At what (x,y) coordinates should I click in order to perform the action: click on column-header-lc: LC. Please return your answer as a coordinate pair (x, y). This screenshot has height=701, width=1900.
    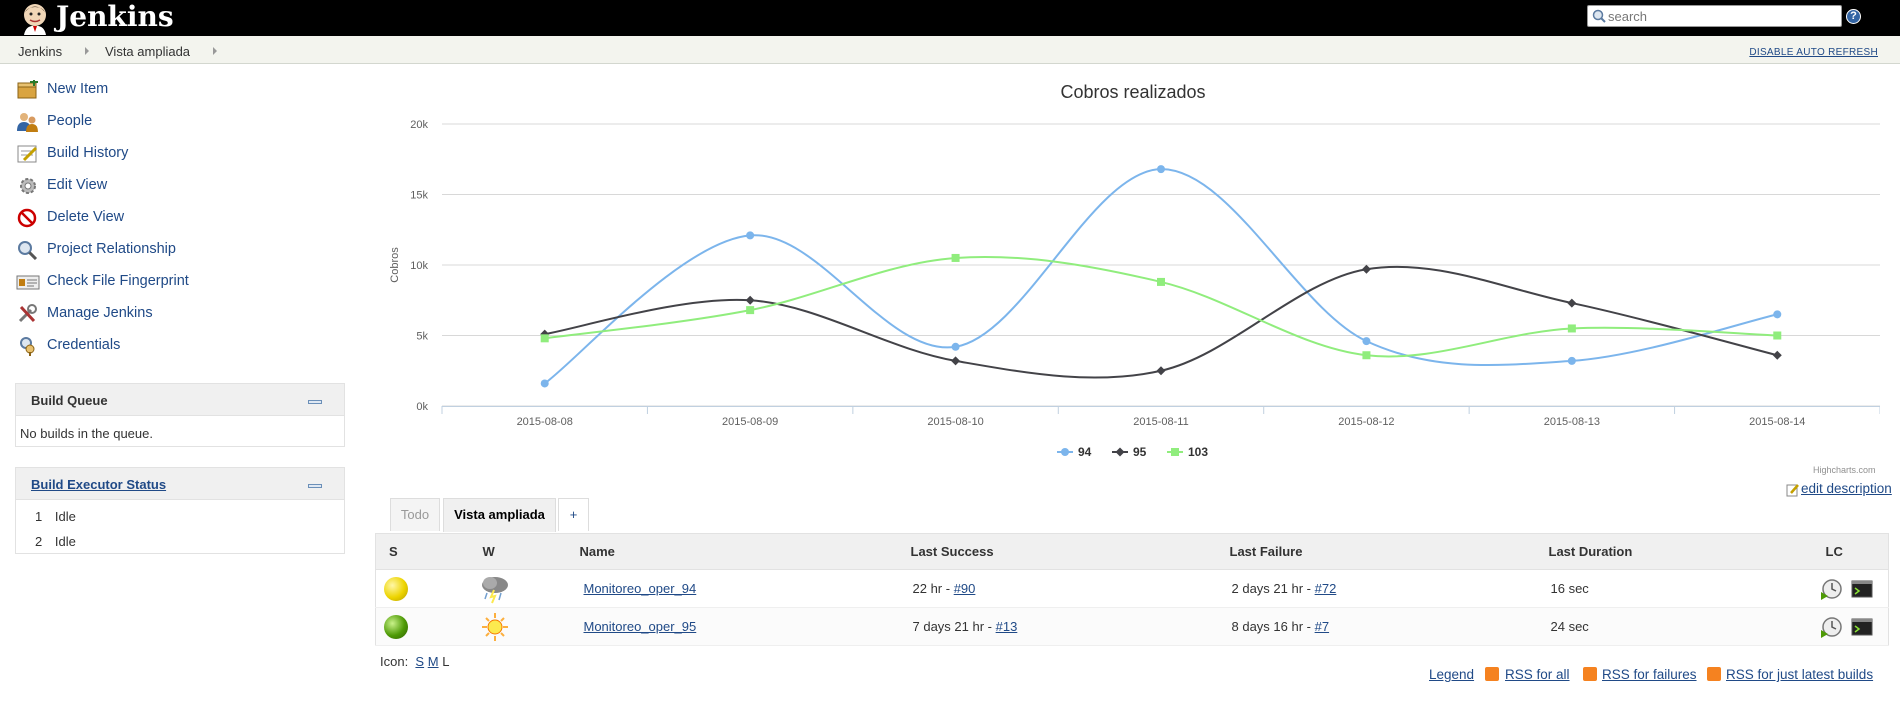
    Looking at the image, I should click on (1823, 551).